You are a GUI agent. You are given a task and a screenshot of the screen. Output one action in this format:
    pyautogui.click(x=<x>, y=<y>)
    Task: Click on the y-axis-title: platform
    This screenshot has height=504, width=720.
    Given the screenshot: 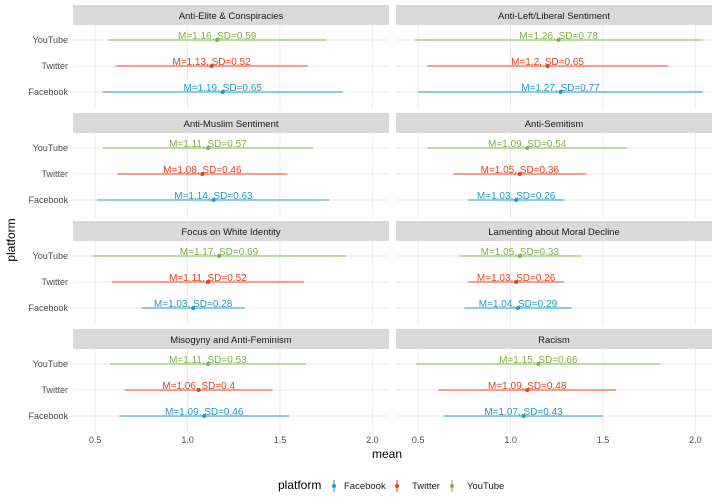 What is the action you would take?
    pyautogui.click(x=11, y=239)
    